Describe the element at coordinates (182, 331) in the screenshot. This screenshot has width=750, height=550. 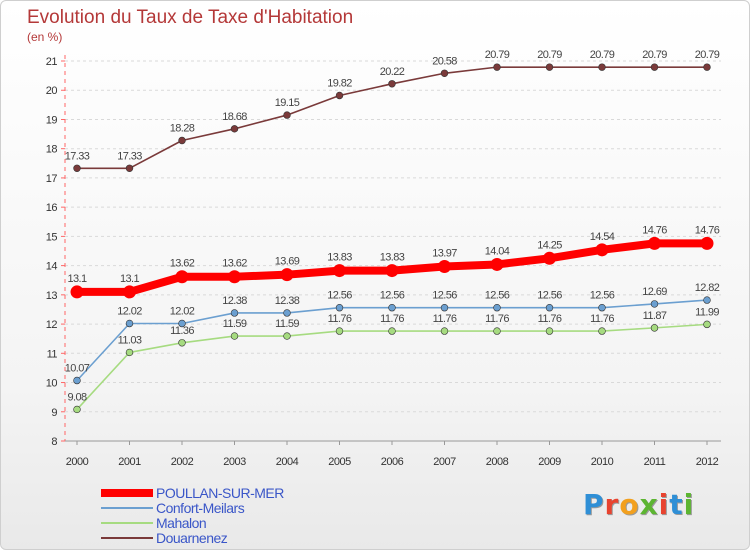
I see `data-label: 11.36` at that location.